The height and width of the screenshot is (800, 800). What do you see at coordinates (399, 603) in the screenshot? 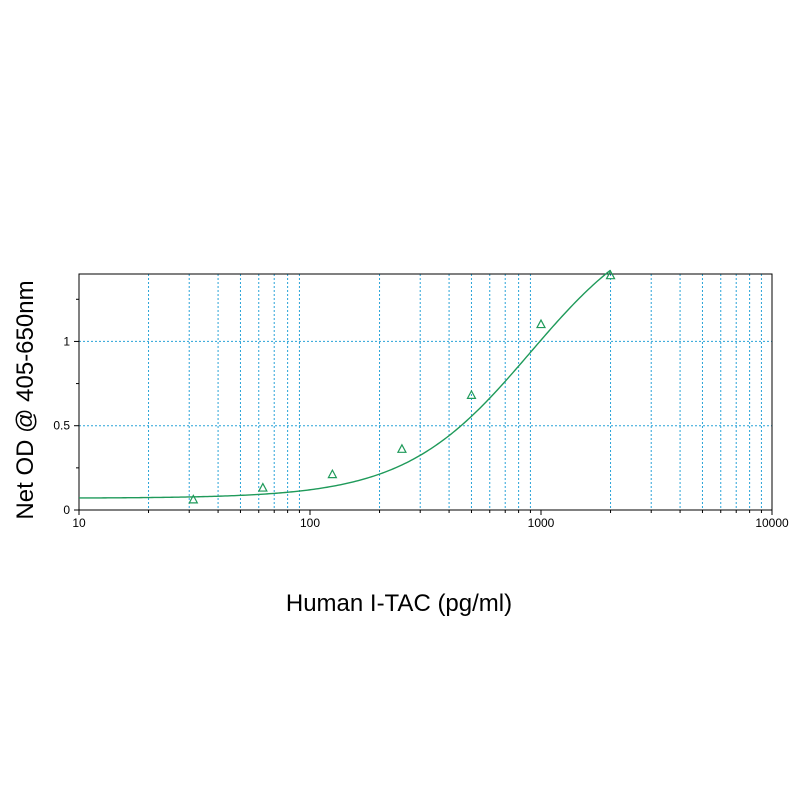
I see `x-axis-title: Human I-TAC (pg/ml)` at bounding box center [399, 603].